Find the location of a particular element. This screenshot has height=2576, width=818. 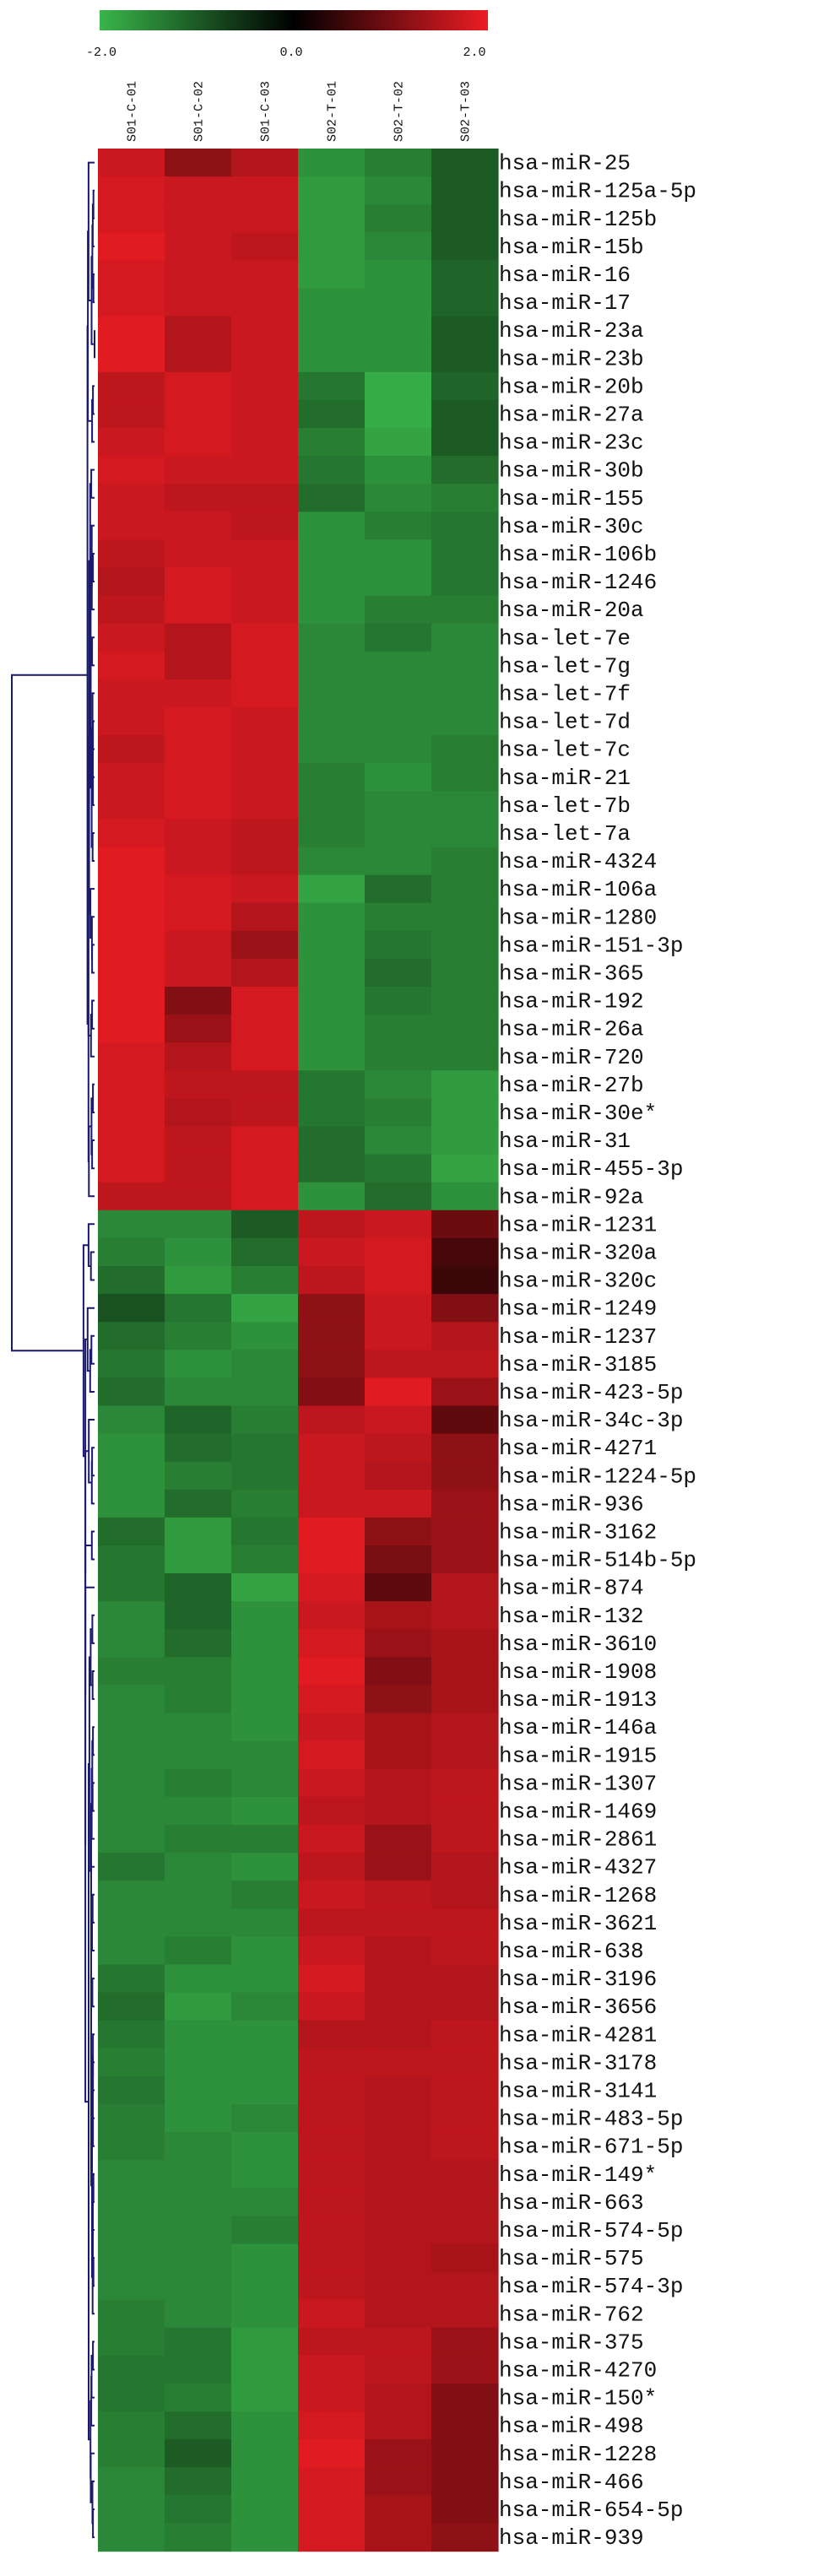

row-label: hsa-miR-16 is located at coordinates (565, 275).